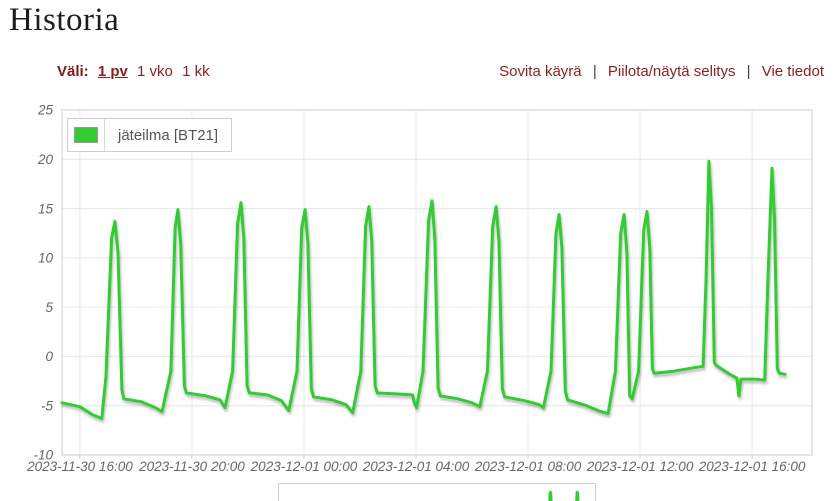 The width and height of the screenshot is (836, 501). Describe the element at coordinates (540, 71) in the screenshot. I see `fit-curve-link: Sovita käyrä` at that location.